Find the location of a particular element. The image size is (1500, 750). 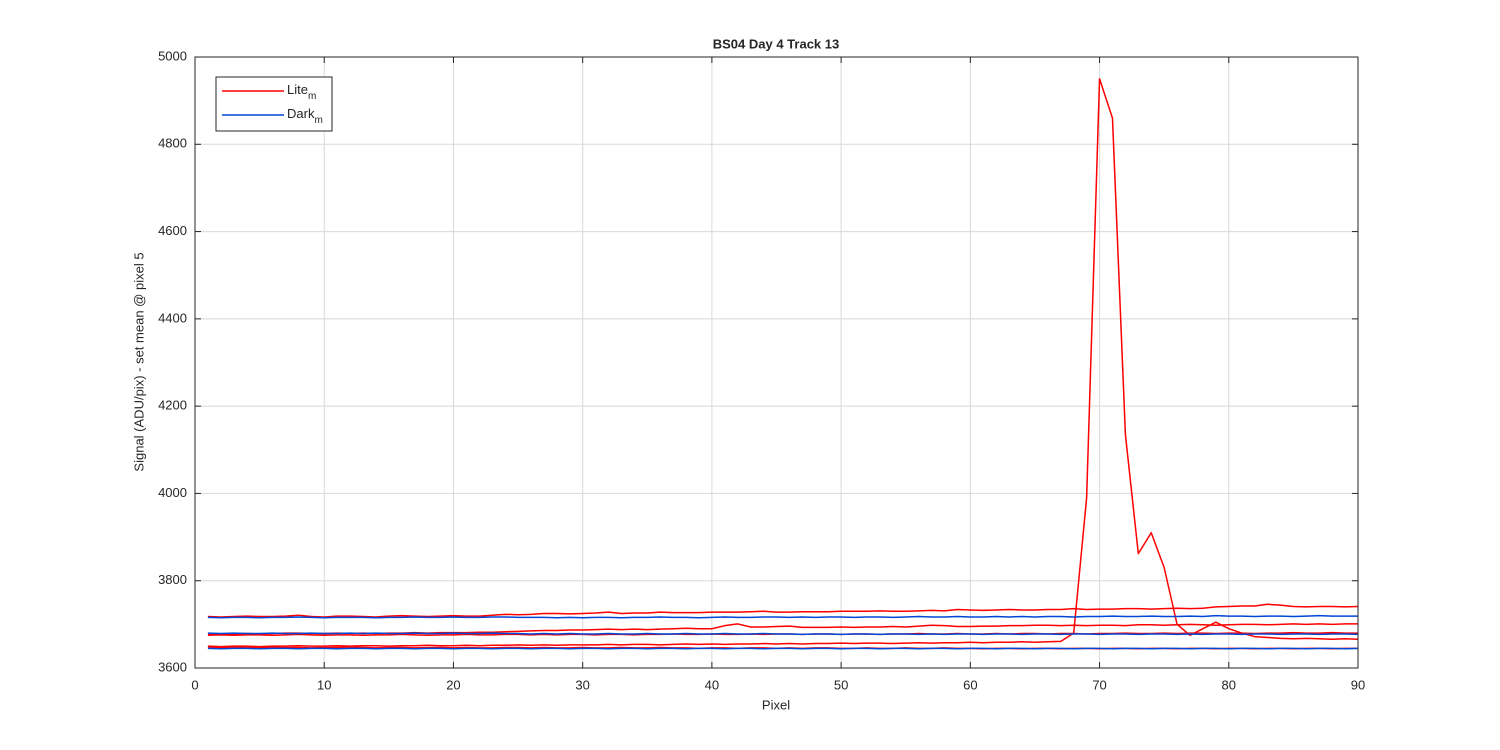

legend-box is located at coordinates (274, 104).